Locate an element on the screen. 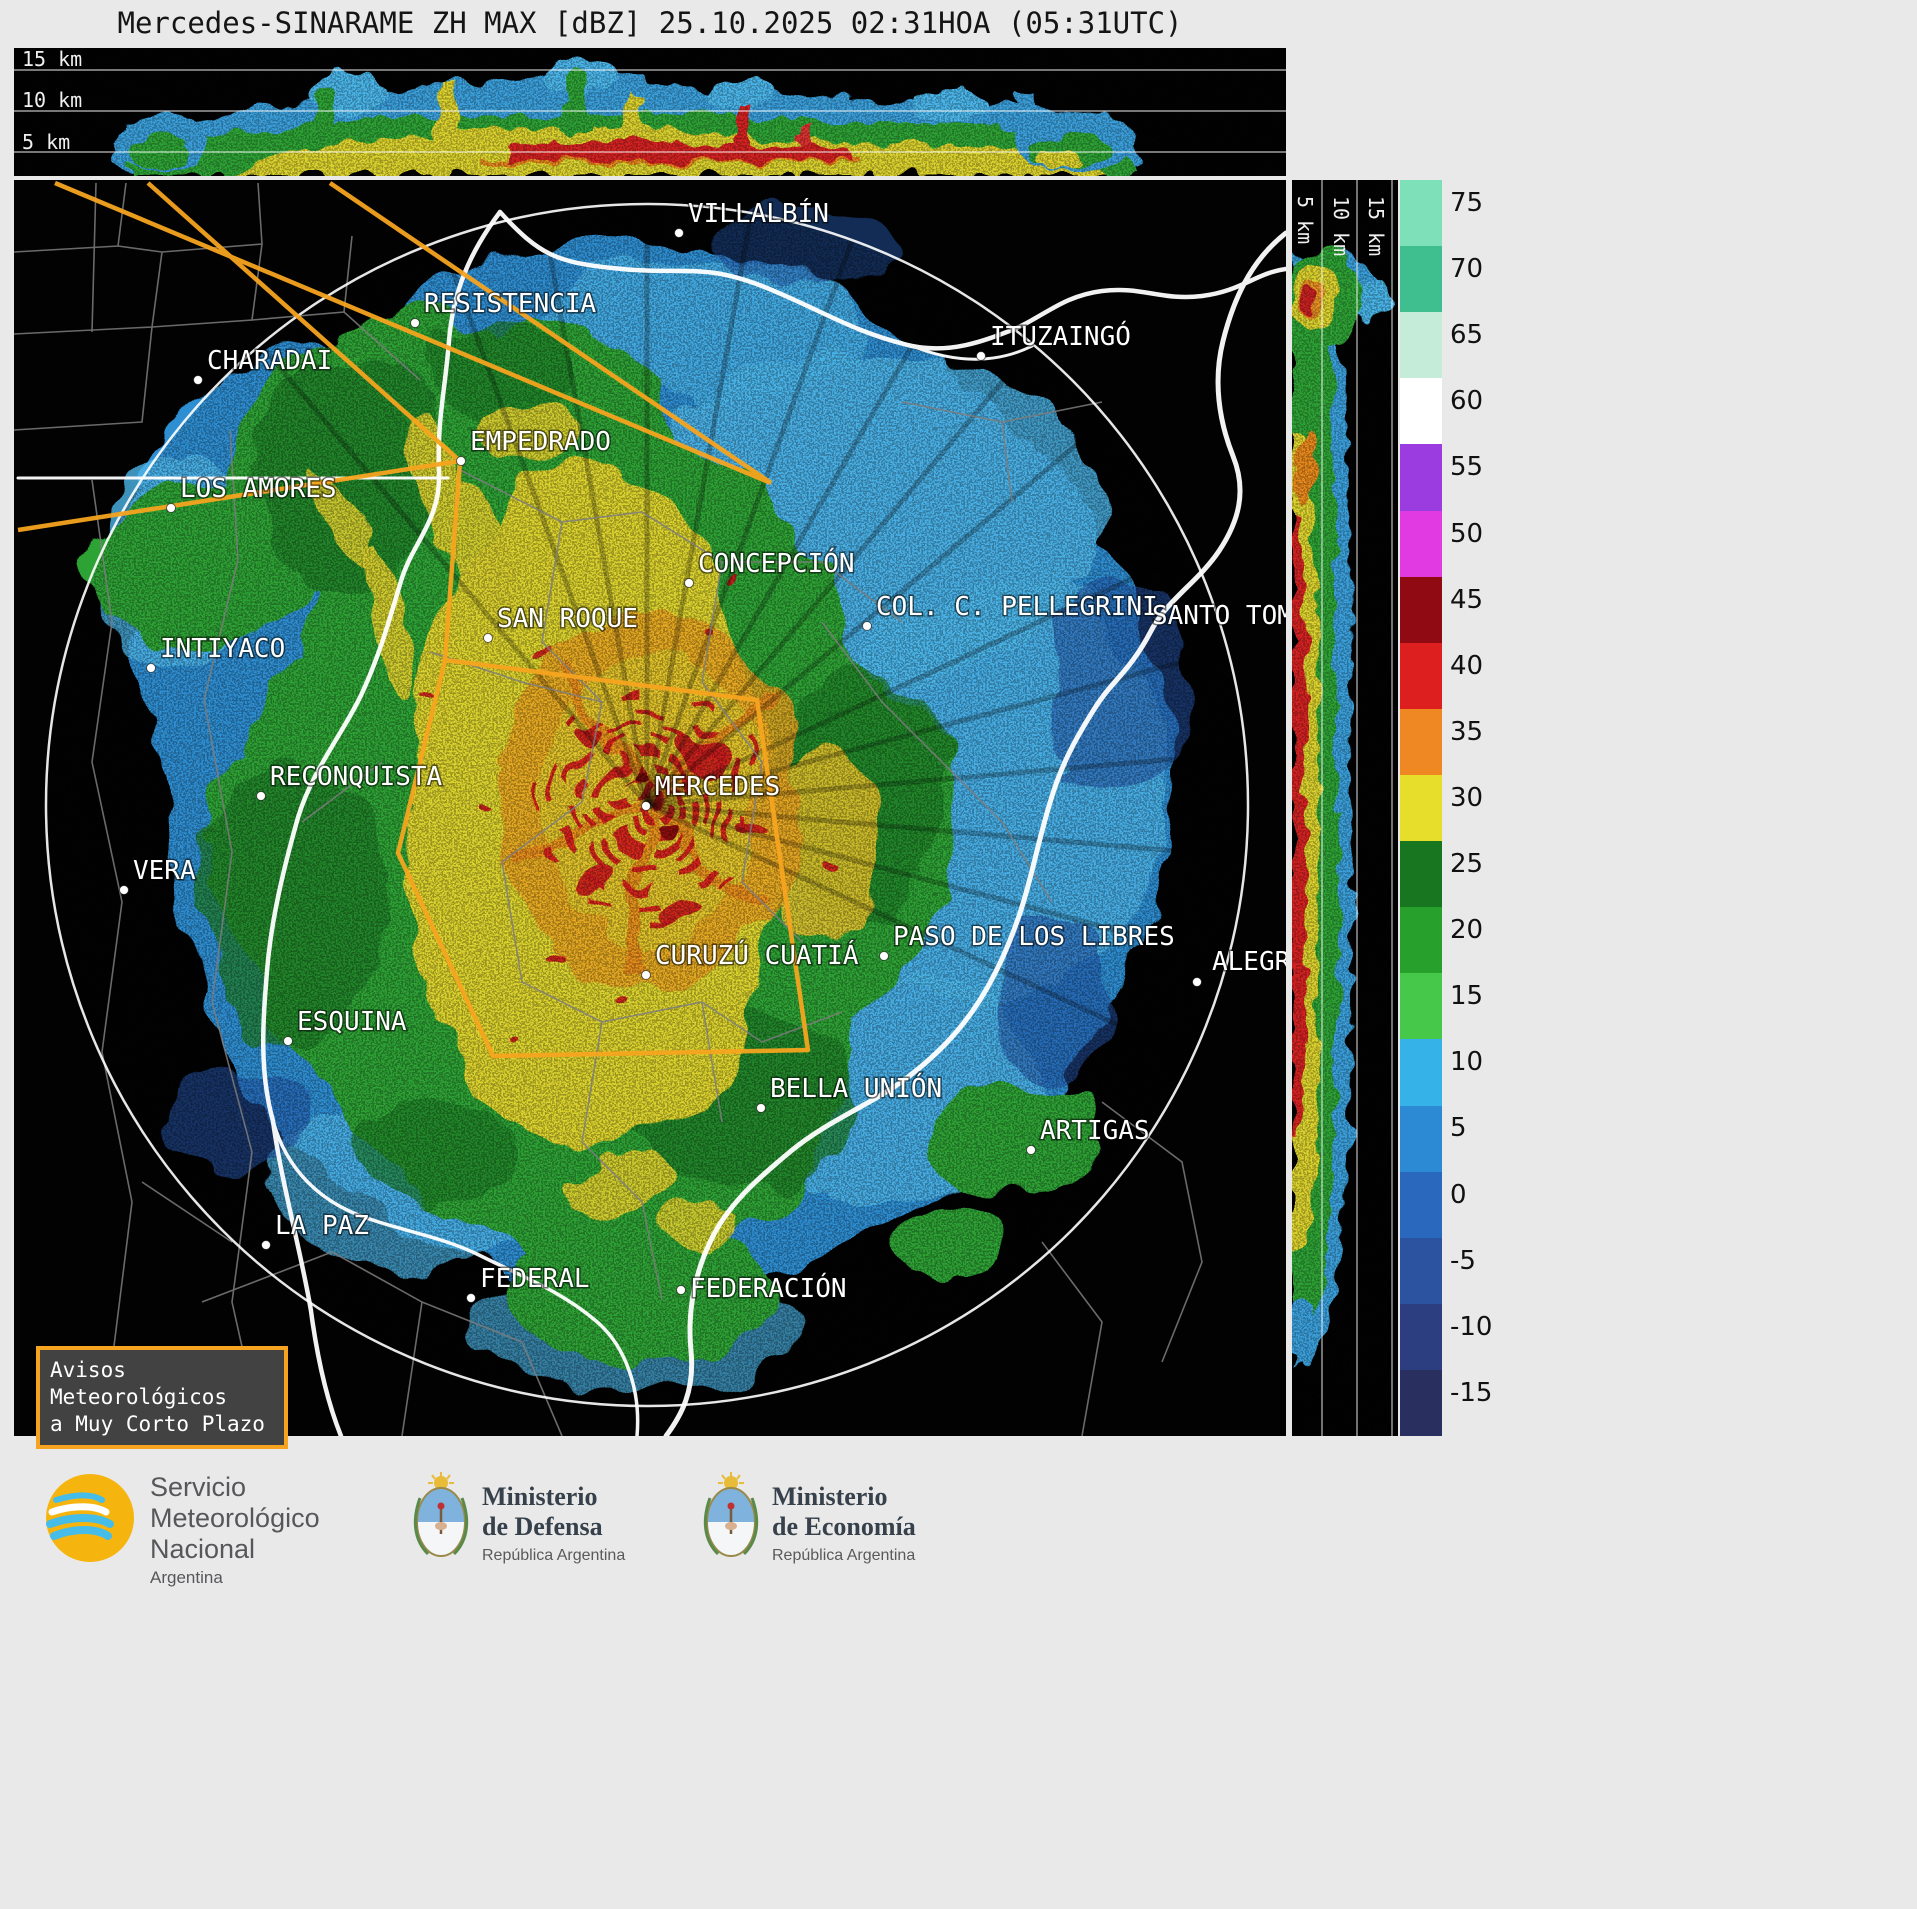  right-cross-section-plot: 5 km 10 km 15 km is located at coordinates (1345, 808).